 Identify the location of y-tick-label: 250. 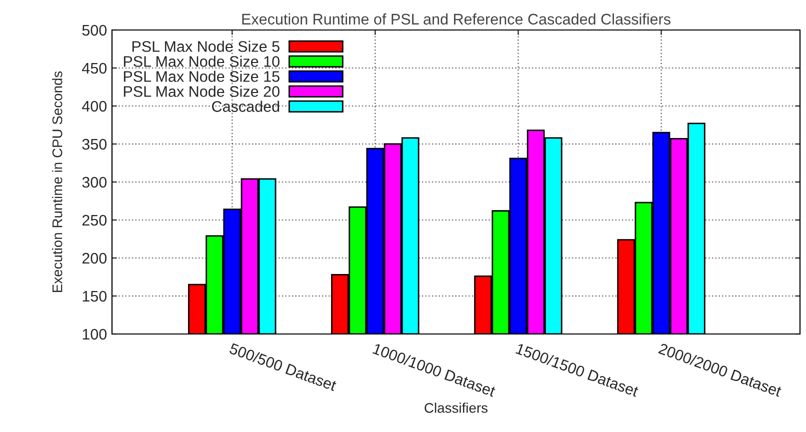
(94, 220).